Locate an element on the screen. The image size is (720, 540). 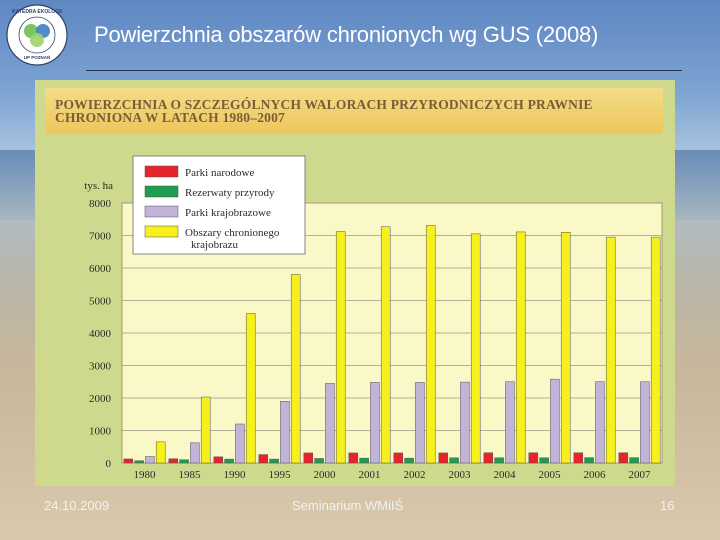
x-tick-label: 2004 is located at coordinates (505, 475).